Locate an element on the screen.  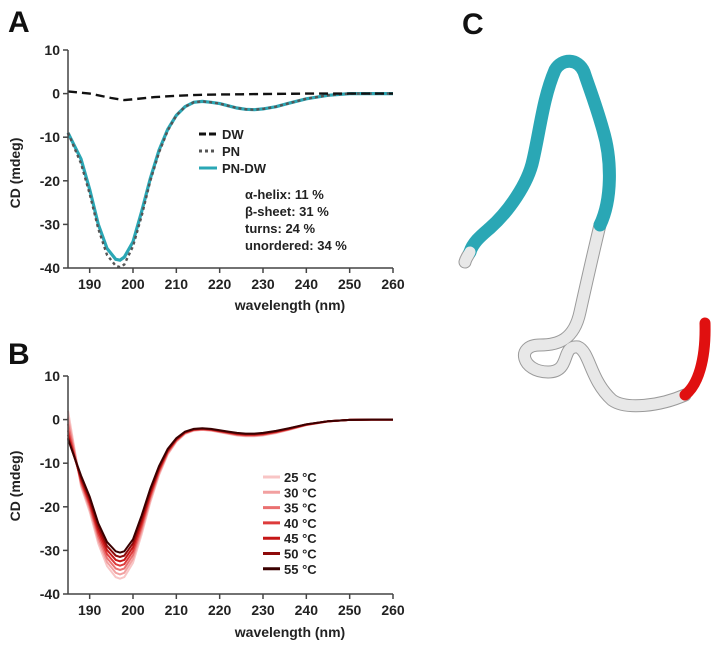
series-pn-dw-line is located at coordinates (229, 177).